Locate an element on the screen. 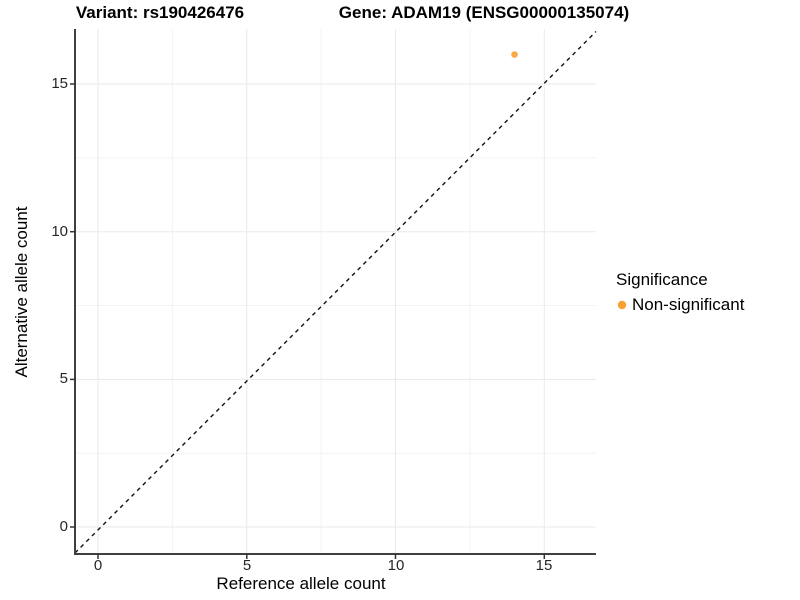  legend-item-non-significant: Non-significant is located at coordinates (706, 305).